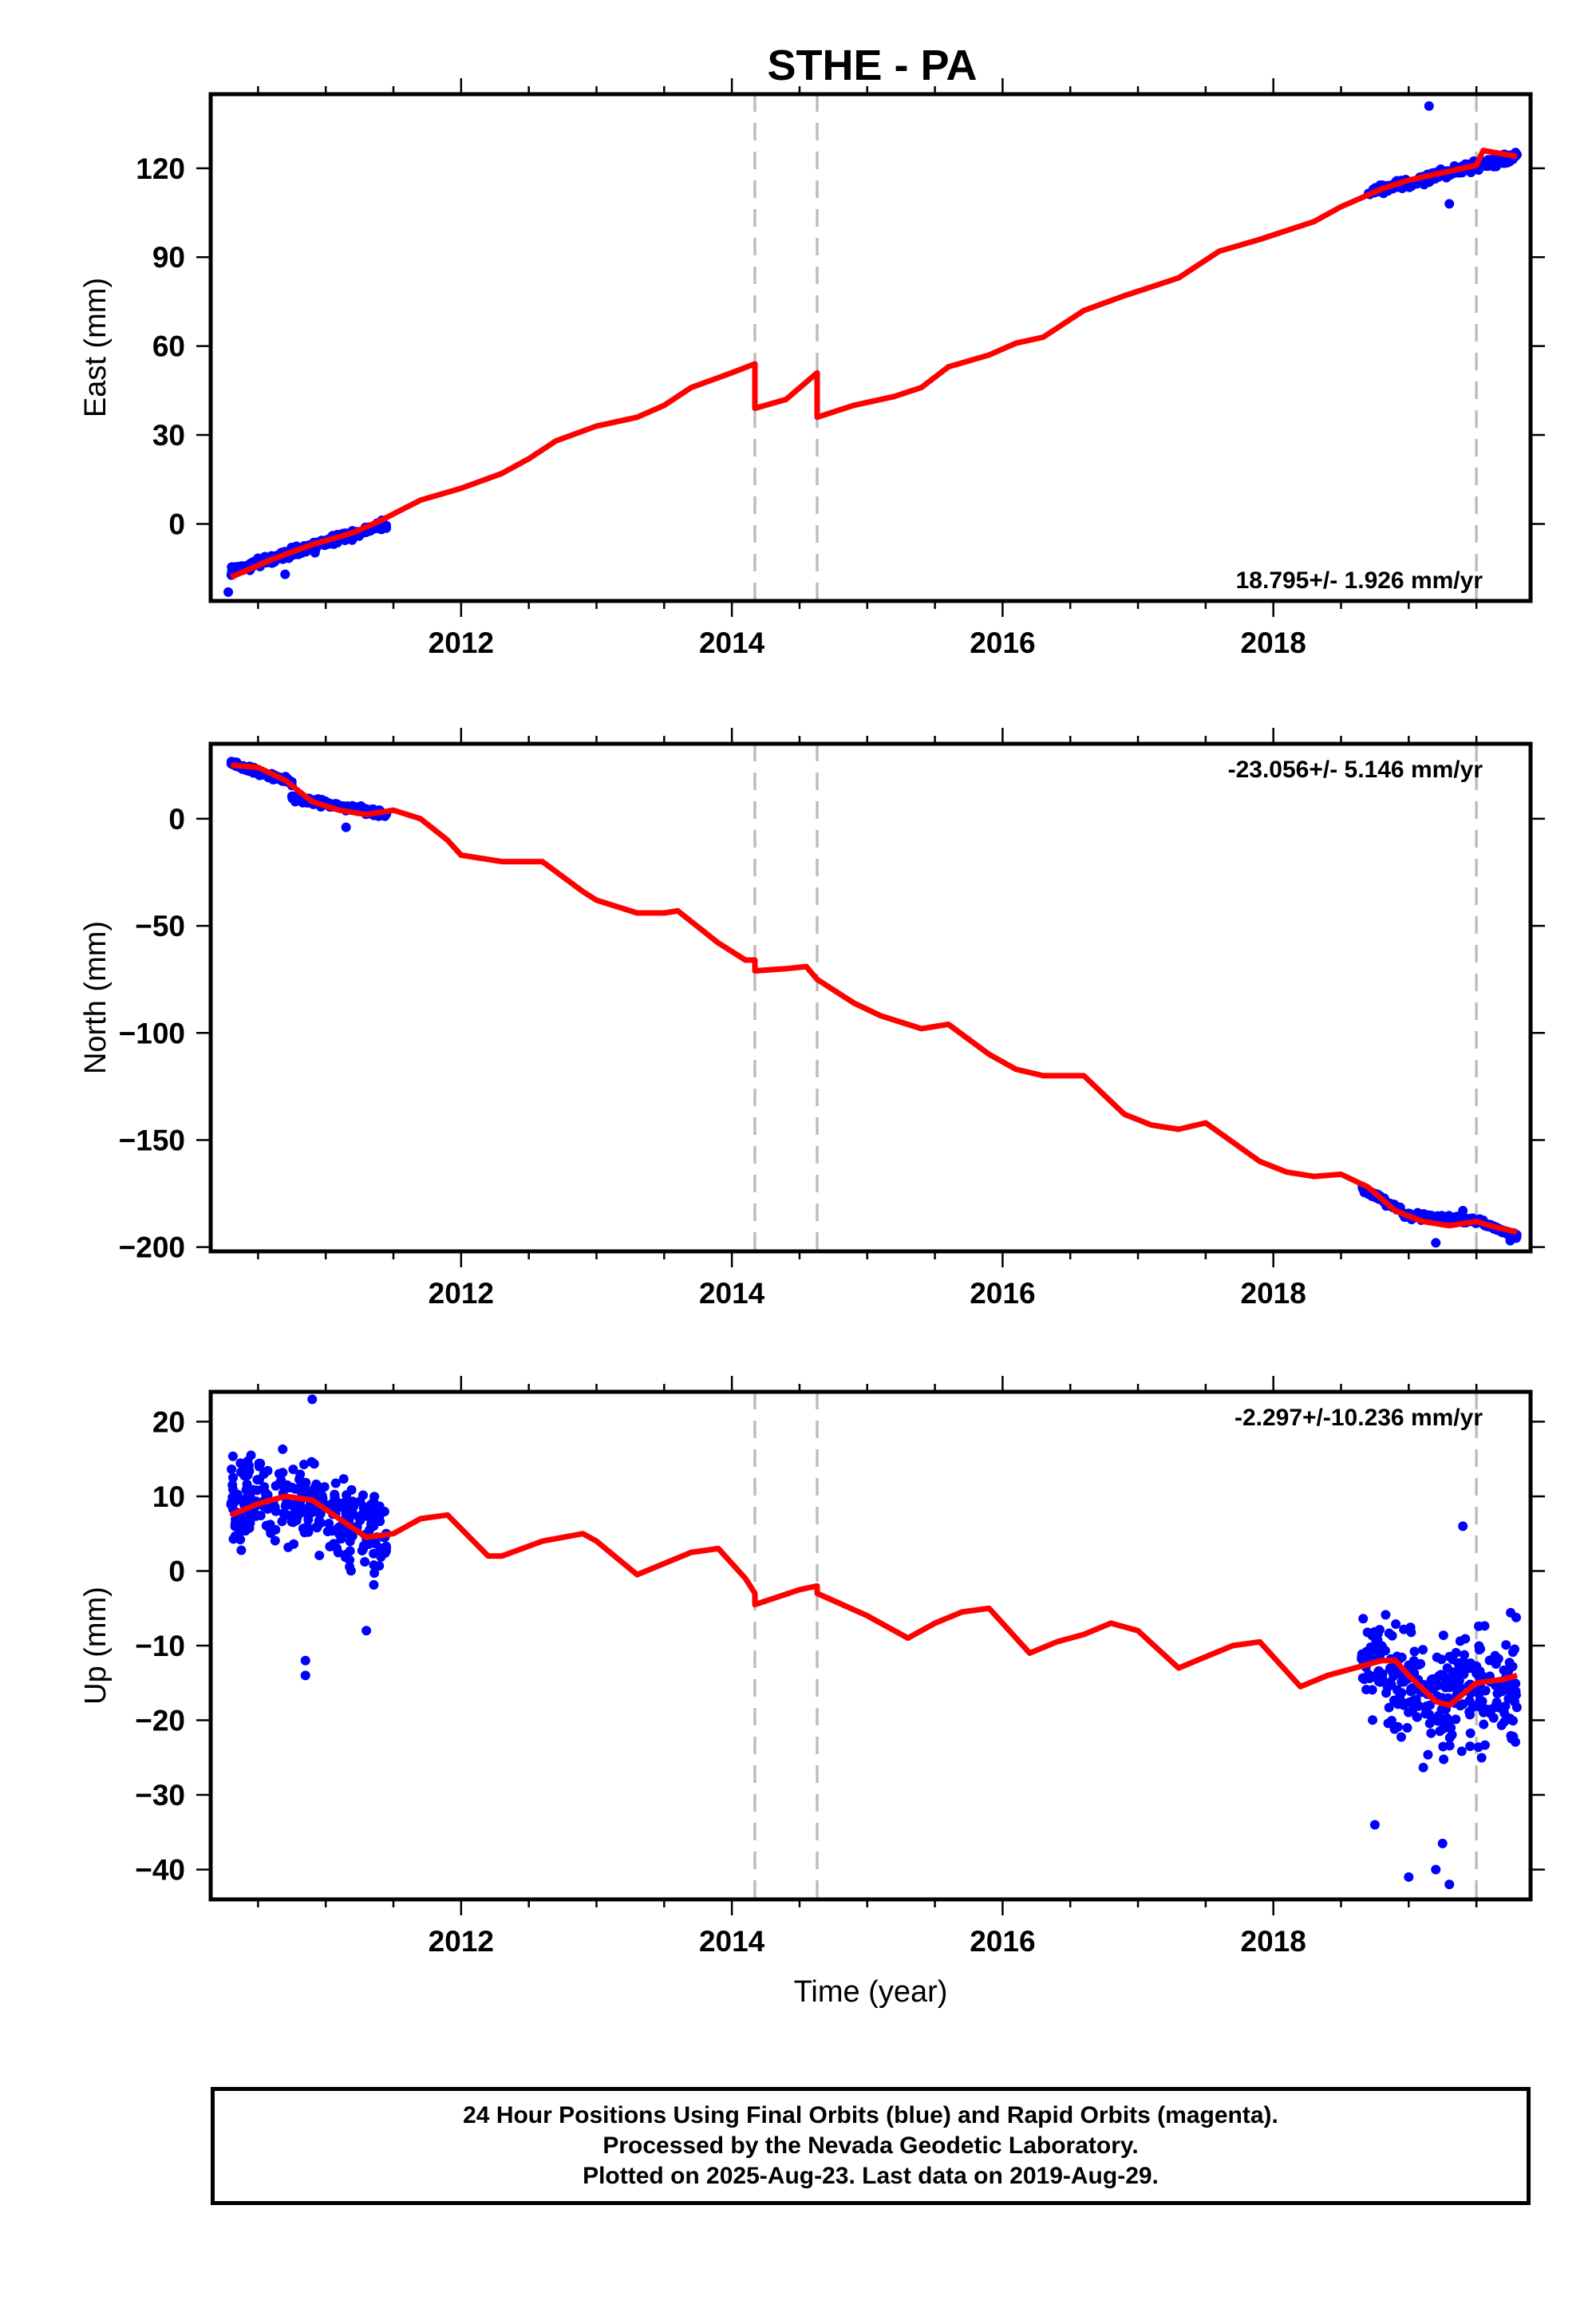  I want to click on y-tick-label: −30, so click(160, 1795).